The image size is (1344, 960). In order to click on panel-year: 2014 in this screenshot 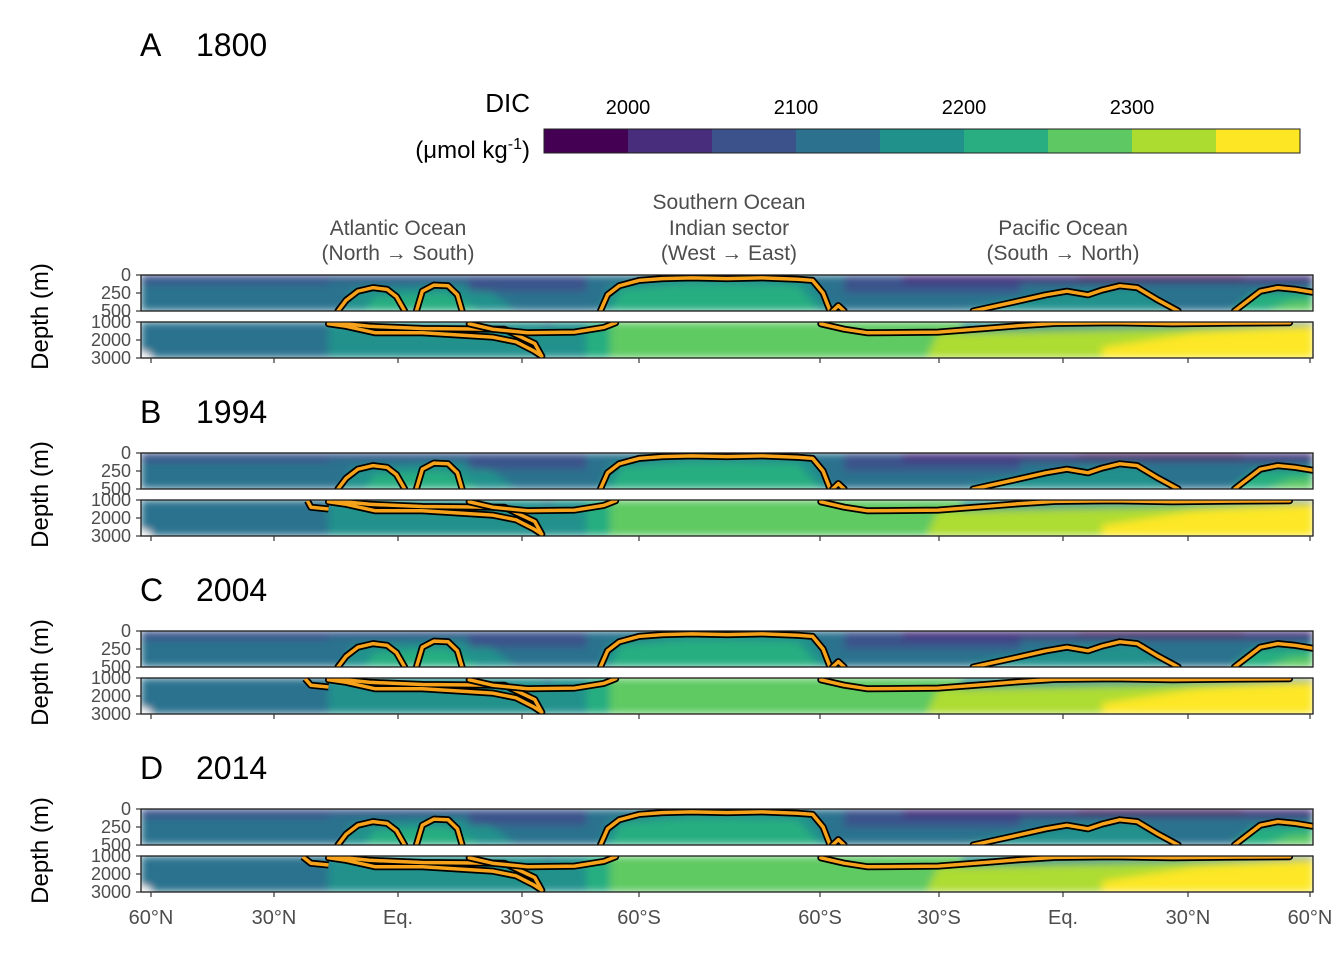, I will do `click(231, 768)`.